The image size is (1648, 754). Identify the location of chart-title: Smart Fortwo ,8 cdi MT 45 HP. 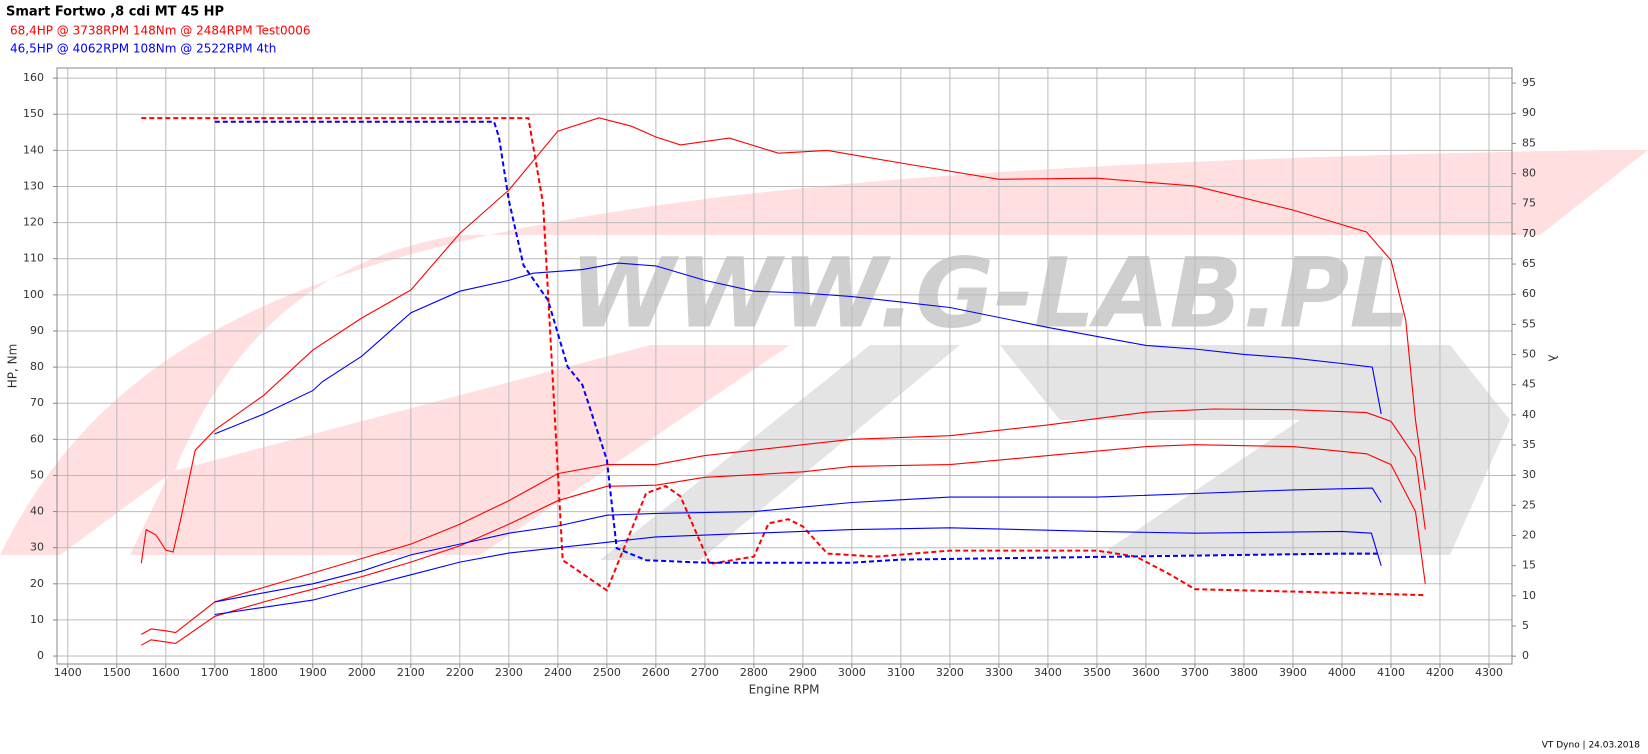
(115, 12).